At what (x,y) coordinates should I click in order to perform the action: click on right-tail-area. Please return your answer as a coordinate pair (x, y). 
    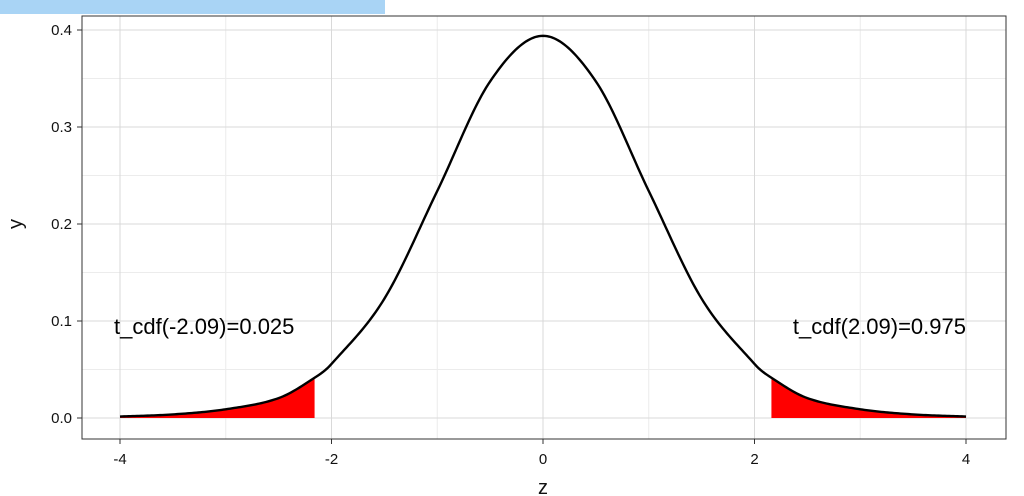
    Looking at the image, I should click on (868, 397).